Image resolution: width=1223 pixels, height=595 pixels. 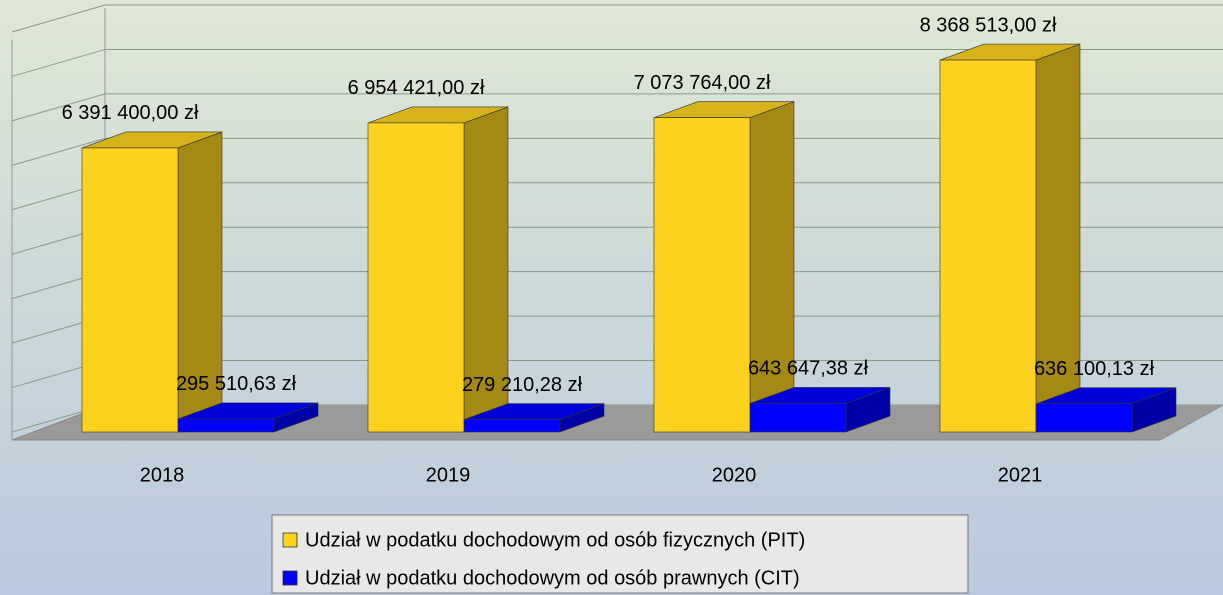 What do you see at coordinates (130, 113) in the screenshot?
I see `data-label: 6 391 400,00 zł` at bounding box center [130, 113].